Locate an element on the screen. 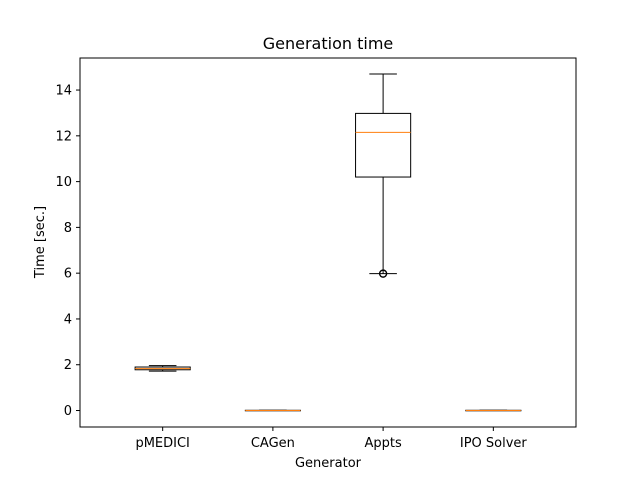 The height and width of the screenshot is (480, 640). box-appts is located at coordinates (383, 175).